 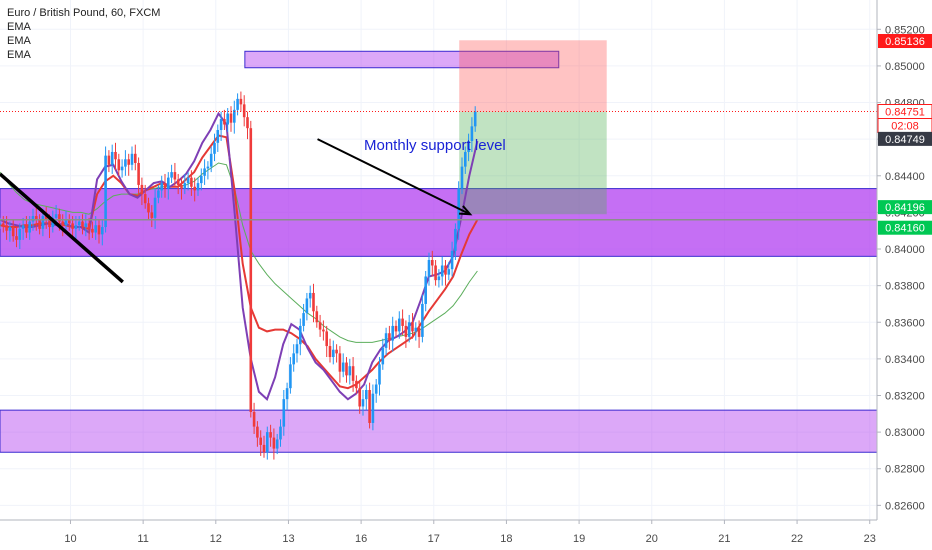 What do you see at coordinates (506, 539) in the screenshot?
I see `time-tick-label: 18` at bounding box center [506, 539].